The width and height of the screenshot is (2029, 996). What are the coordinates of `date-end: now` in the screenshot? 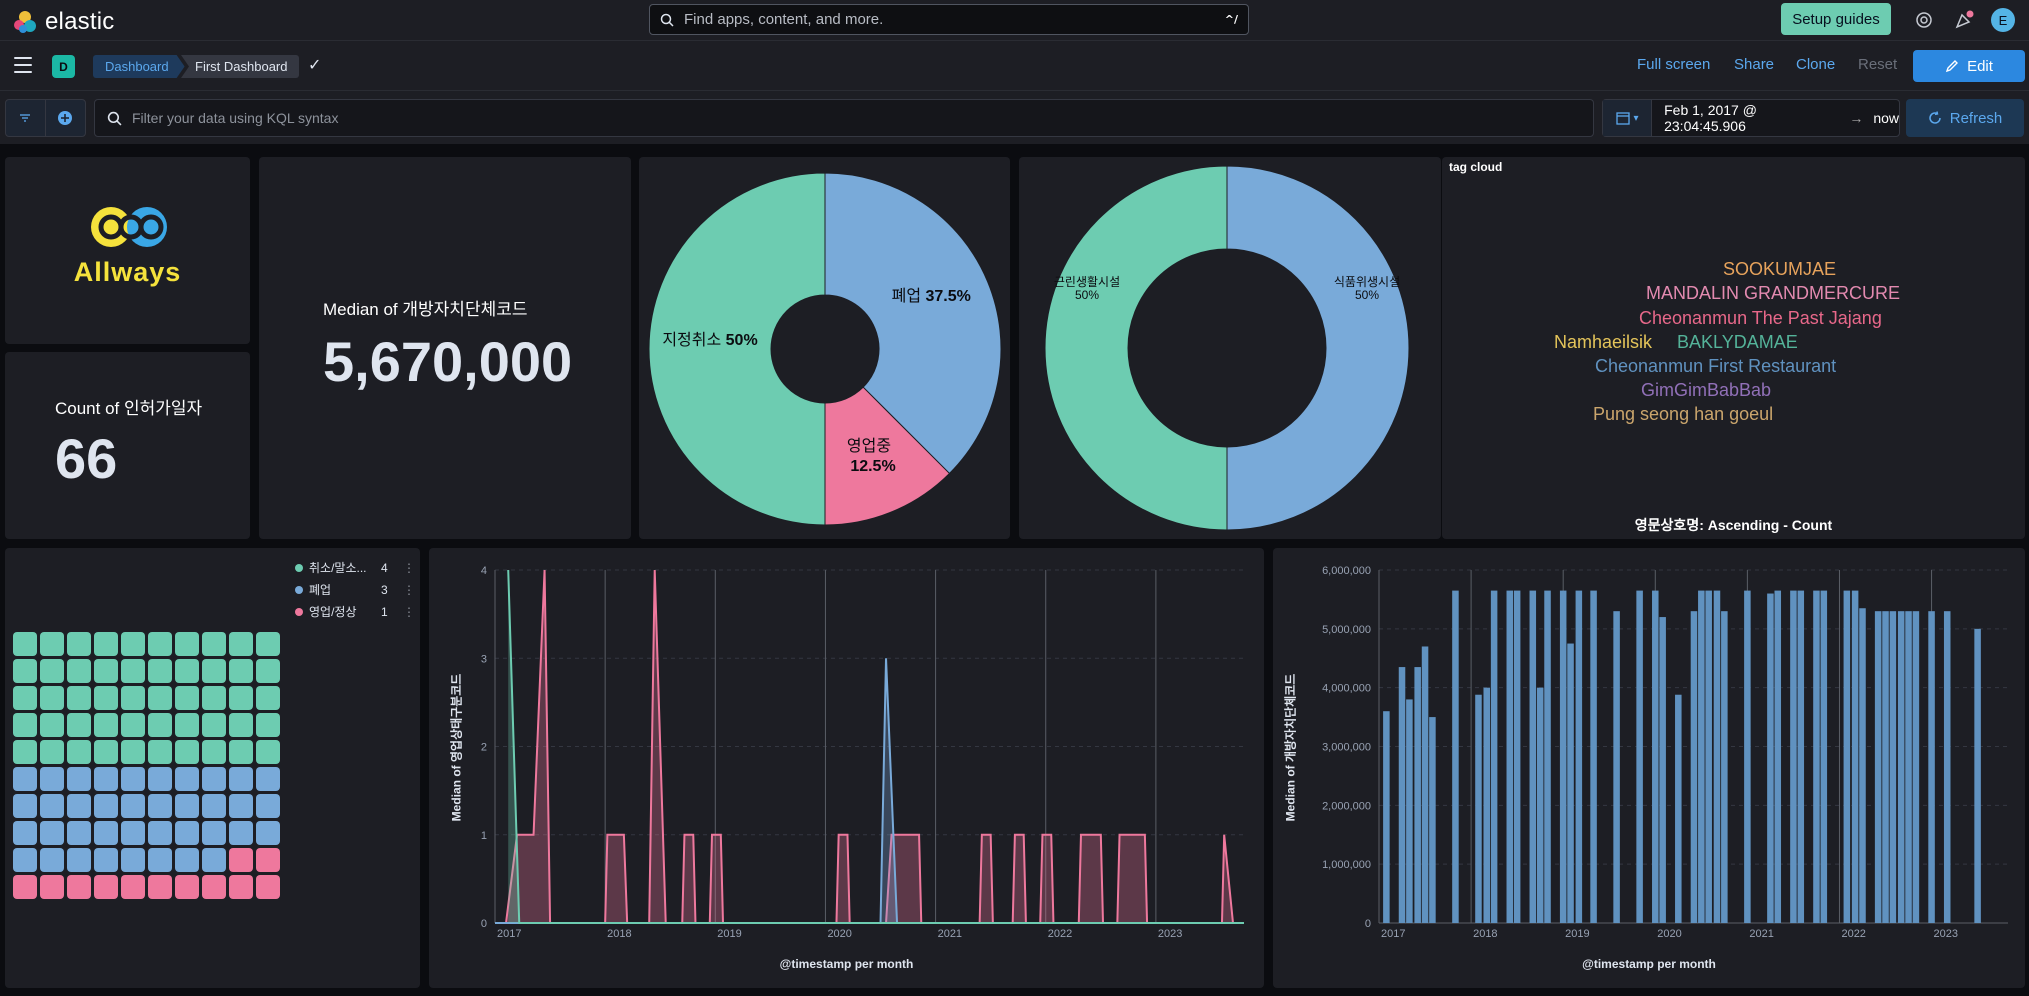 It's located at (1886, 118).